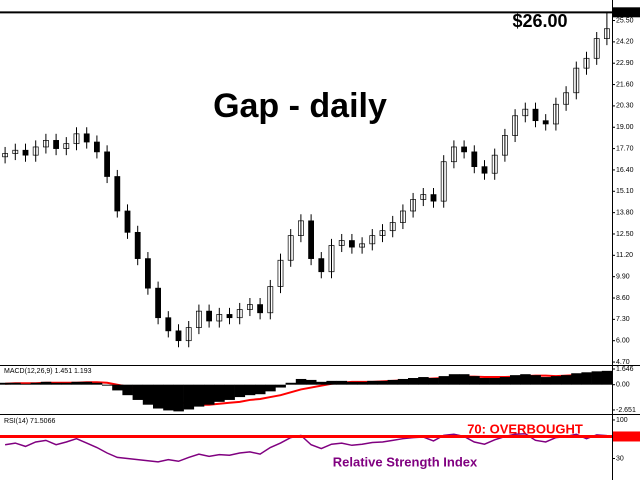  What do you see at coordinates (623, 385) in the screenshot?
I see `y-tick-label: 0.00` at bounding box center [623, 385].